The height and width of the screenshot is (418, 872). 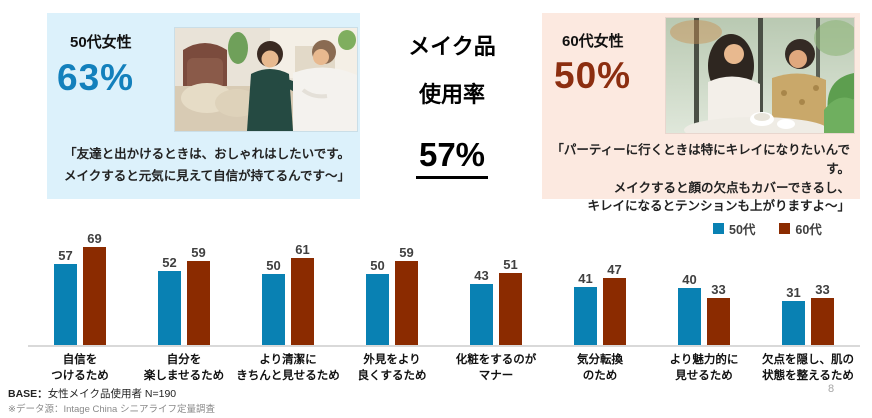 I want to click on bar-value-label: 51, so click(x=510, y=264).